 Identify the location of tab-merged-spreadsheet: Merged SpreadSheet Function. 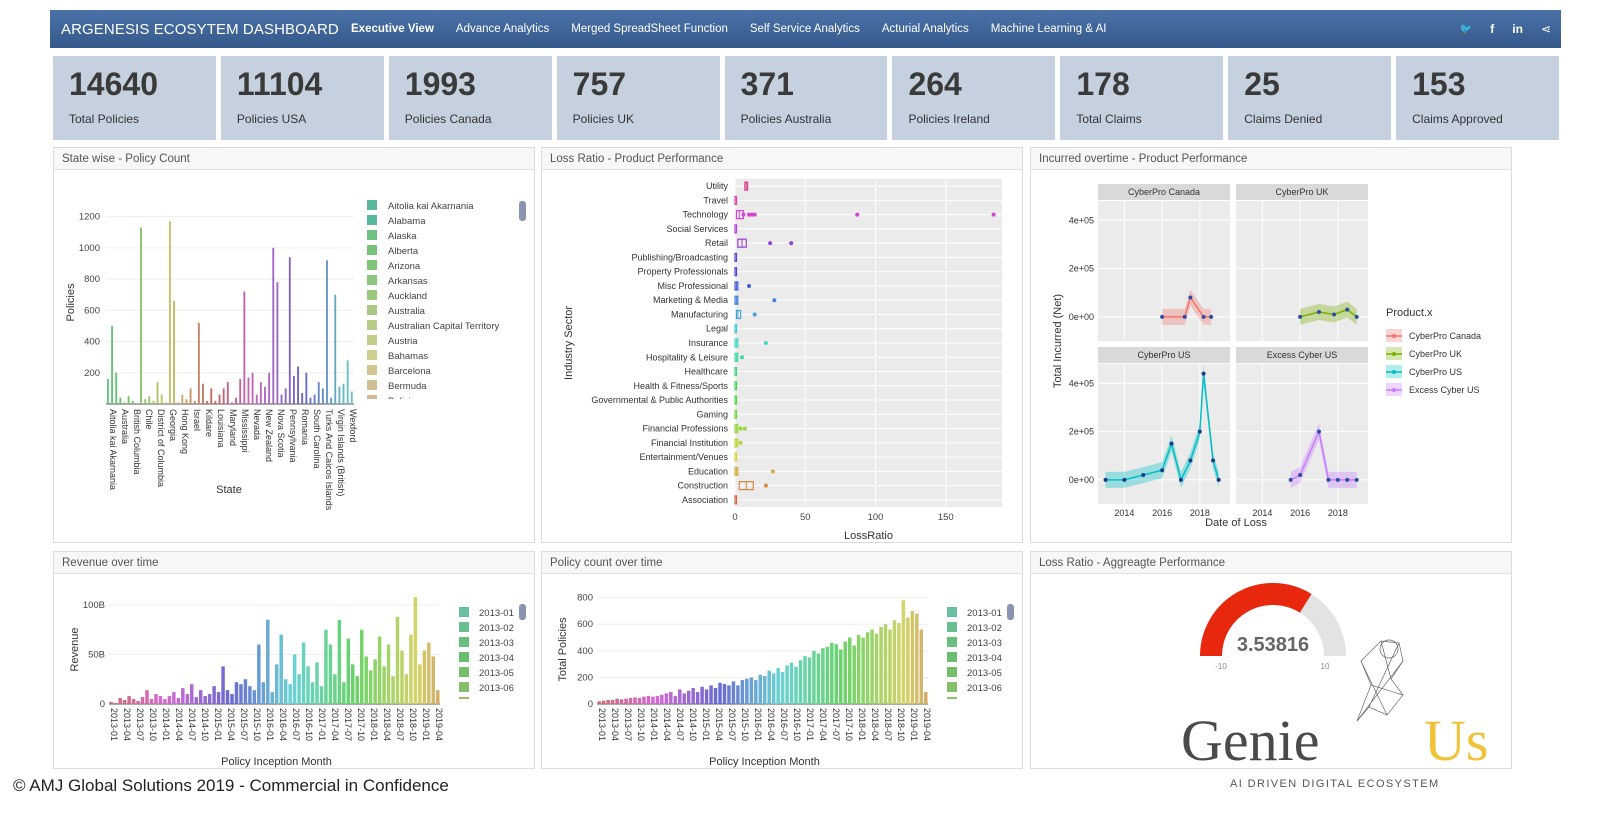
(649, 29).